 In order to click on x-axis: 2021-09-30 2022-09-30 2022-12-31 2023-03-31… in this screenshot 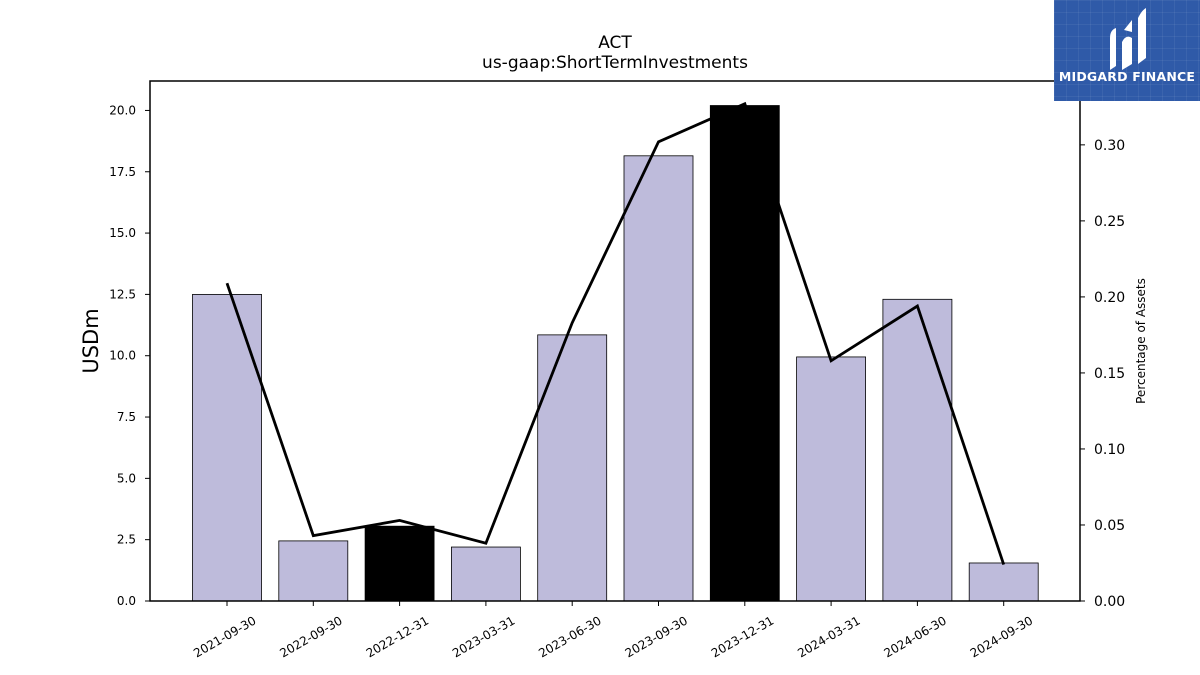, I will do `click(613, 630)`.